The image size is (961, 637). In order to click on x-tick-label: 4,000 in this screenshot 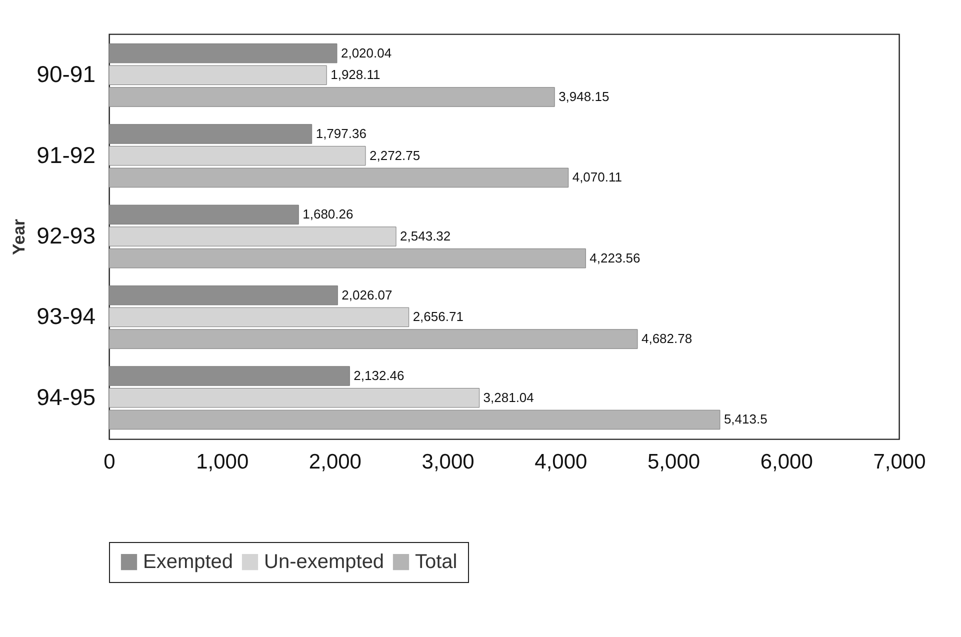, I will do `click(561, 462)`.